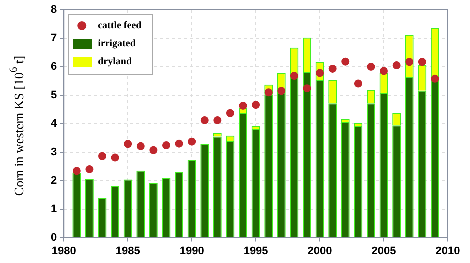 Image resolution: width=470 pixels, height=263 pixels. I want to click on x-tick-label: 1995, so click(256, 251).